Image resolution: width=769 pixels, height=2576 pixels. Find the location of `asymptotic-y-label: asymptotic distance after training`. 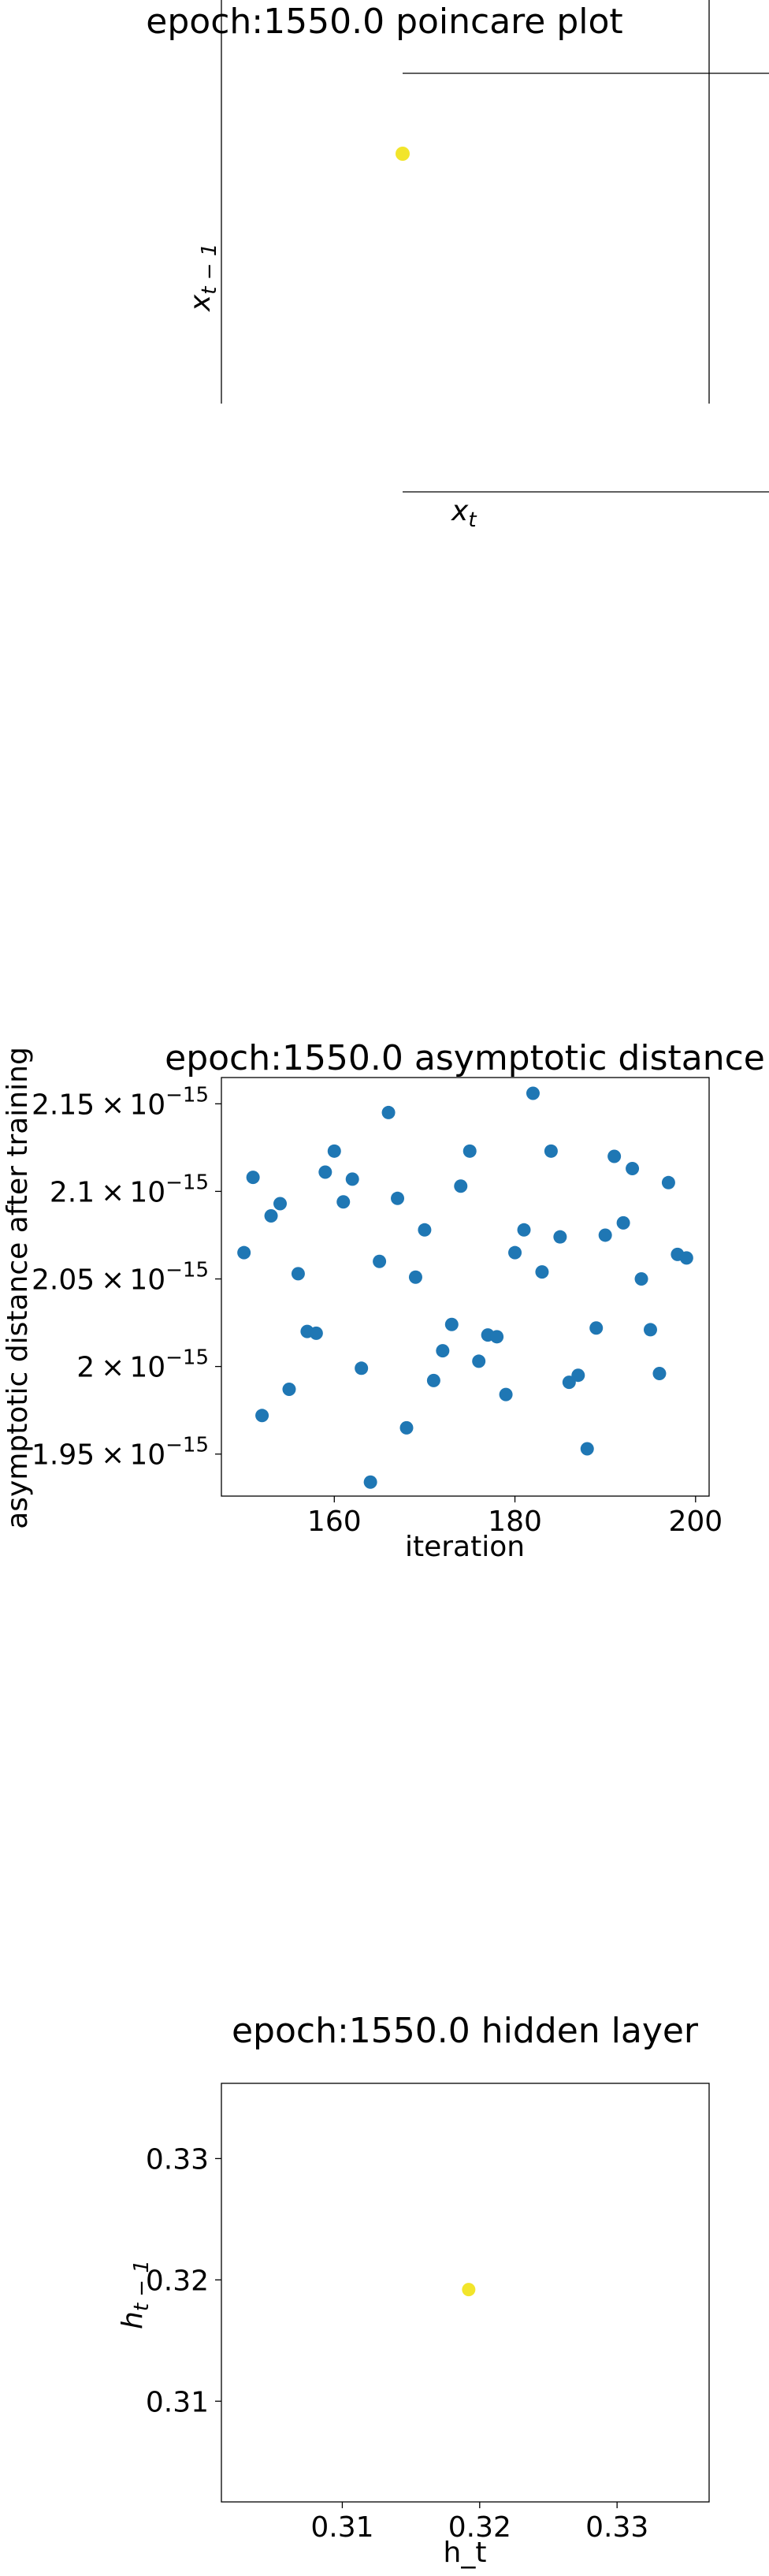

asymptotic-y-label: asymptotic distance after training is located at coordinates (18, 1288).